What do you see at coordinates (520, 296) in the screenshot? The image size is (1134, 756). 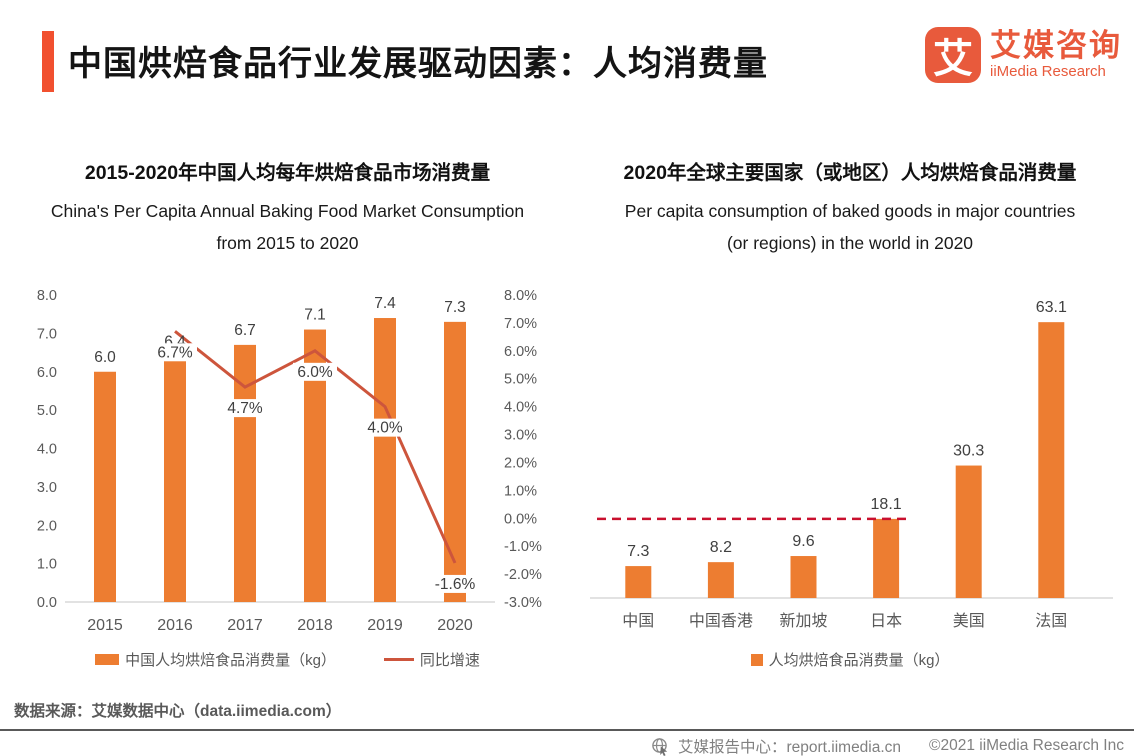 I see `y-right-tick: 8.0%` at bounding box center [520, 296].